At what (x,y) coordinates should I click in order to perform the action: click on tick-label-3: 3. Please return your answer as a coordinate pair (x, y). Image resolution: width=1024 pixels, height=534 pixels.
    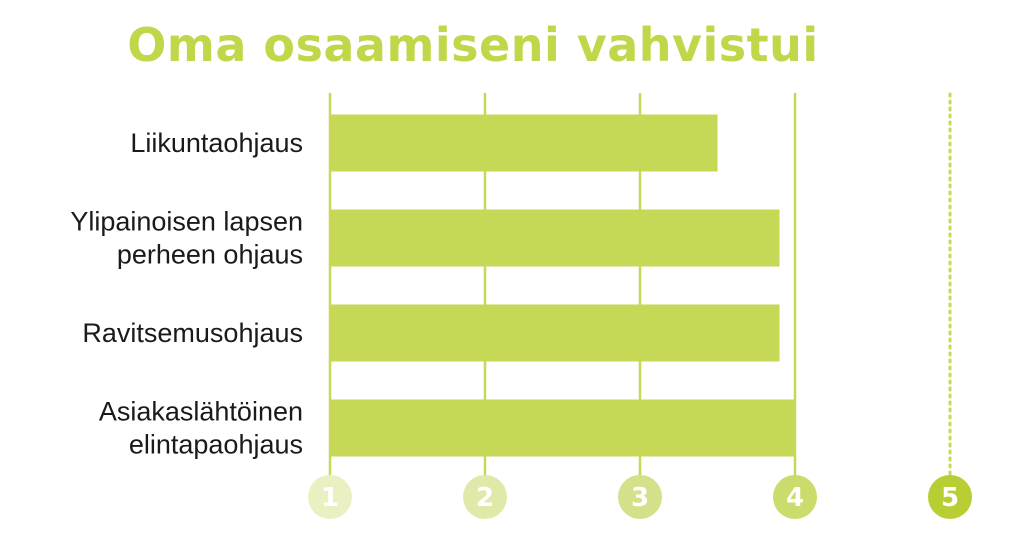
    Looking at the image, I should click on (640, 498).